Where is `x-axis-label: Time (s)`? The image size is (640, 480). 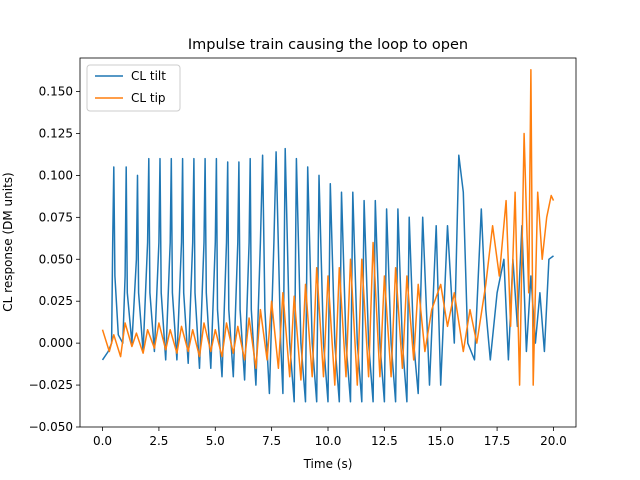
x-axis-label: Time (s) is located at coordinates (328, 464).